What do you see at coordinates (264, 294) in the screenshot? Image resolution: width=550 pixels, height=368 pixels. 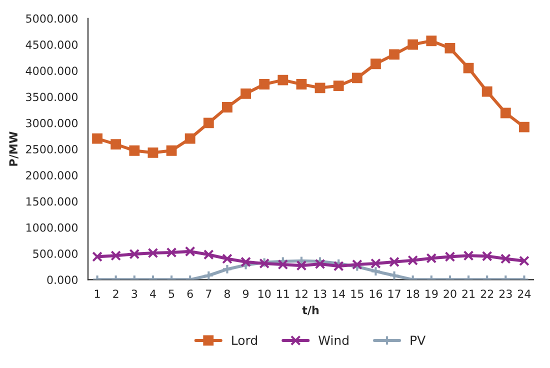 I see `x-tick-label: 10` at bounding box center [264, 294].